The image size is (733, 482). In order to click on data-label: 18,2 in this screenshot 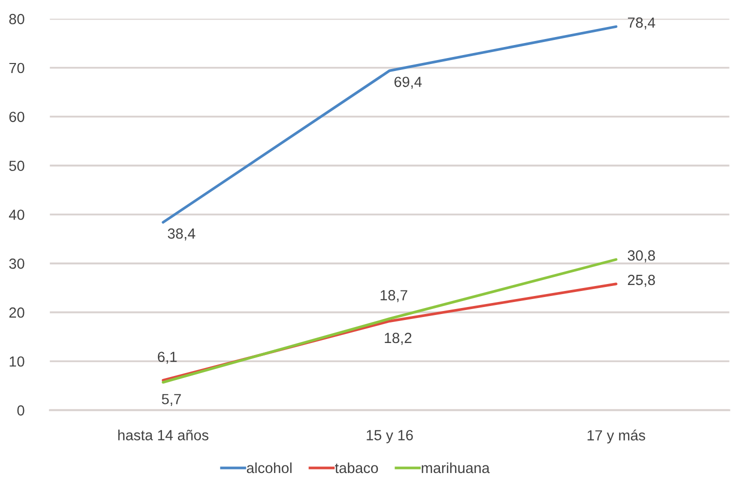, I will do `click(398, 338)`.